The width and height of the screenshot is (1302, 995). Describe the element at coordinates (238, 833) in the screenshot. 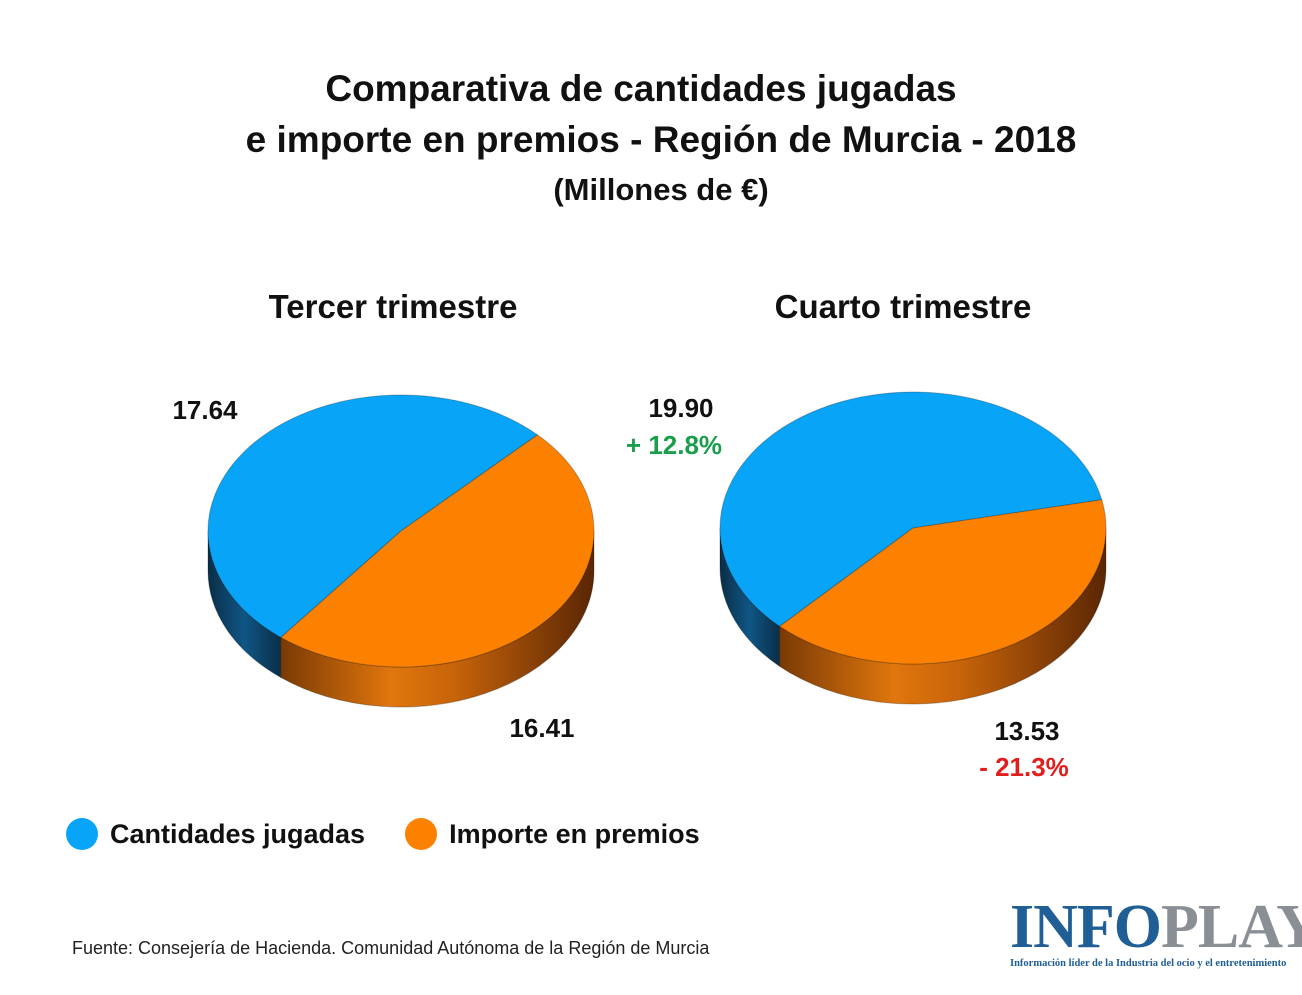

I see `legend-label-cantidades: Cantidades jugadas` at that location.